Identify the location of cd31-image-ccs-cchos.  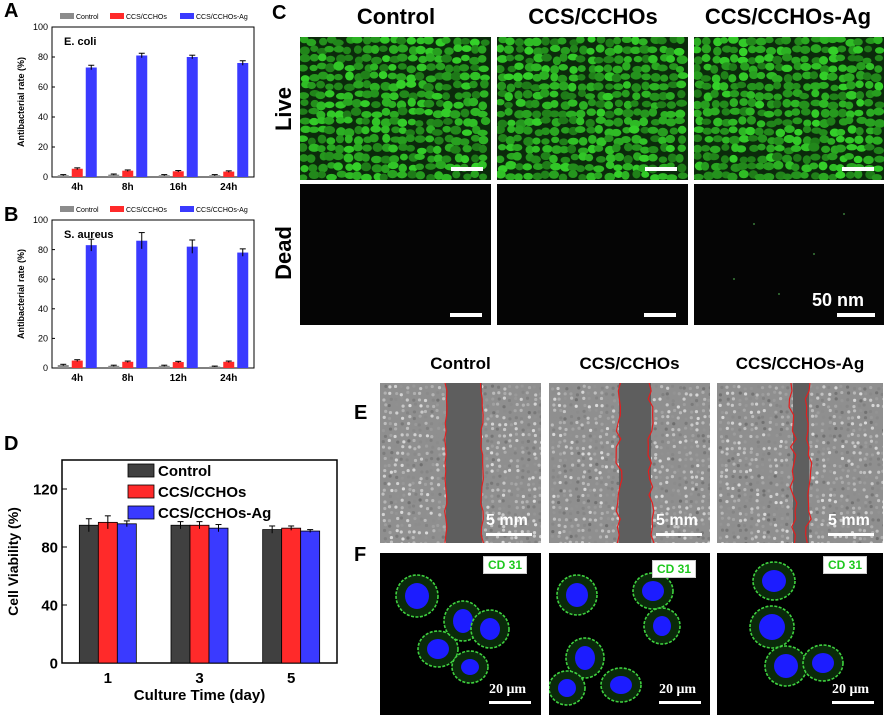
(629, 634).